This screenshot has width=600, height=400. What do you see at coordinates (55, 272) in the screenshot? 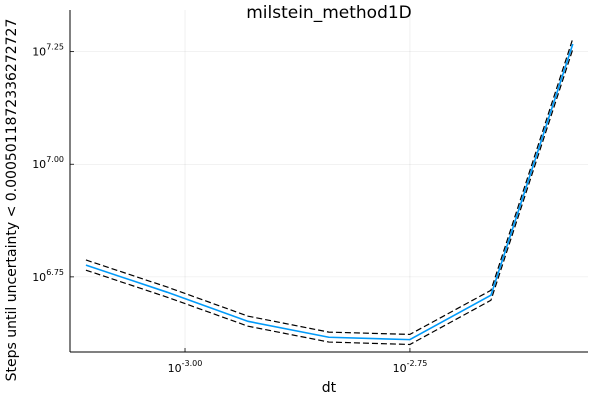
I see `tick-exponent: 6.75` at bounding box center [55, 272].